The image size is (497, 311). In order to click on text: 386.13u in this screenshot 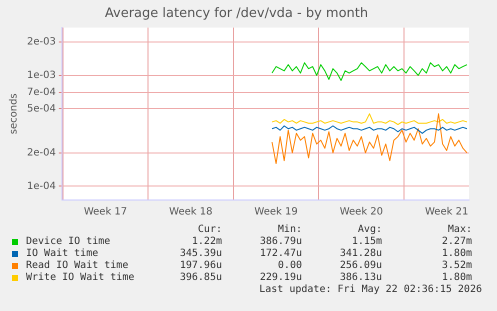, I will do `click(360, 278)`.